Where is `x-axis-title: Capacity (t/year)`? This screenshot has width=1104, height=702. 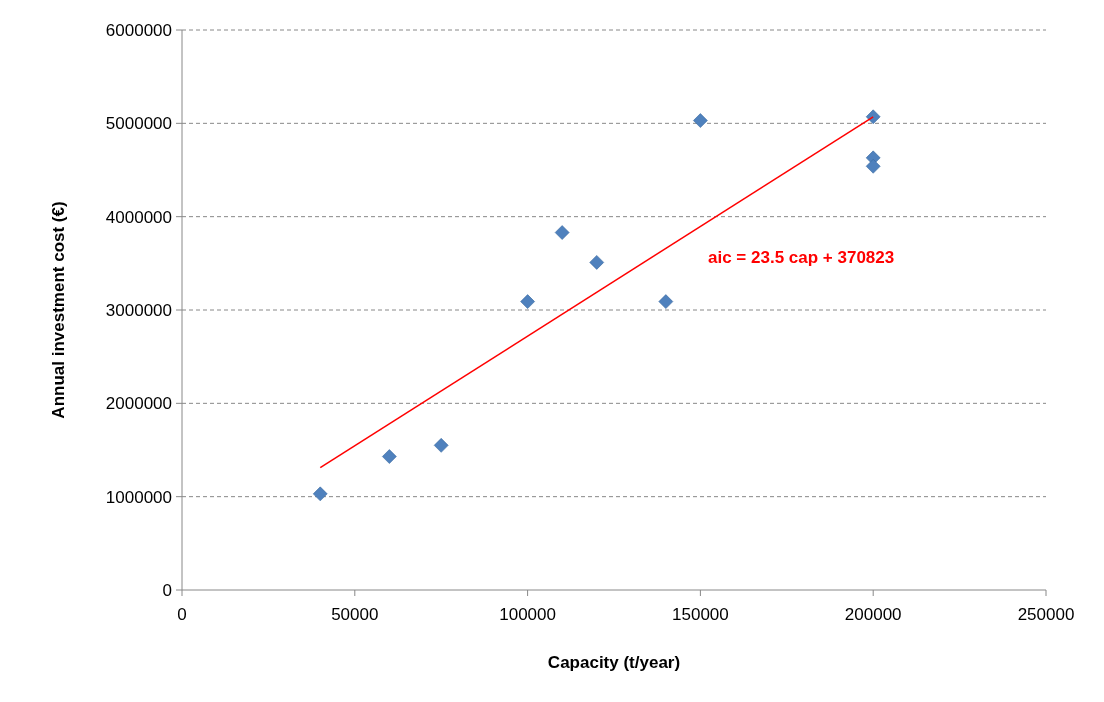 x-axis-title: Capacity (t/year) is located at coordinates (614, 662).